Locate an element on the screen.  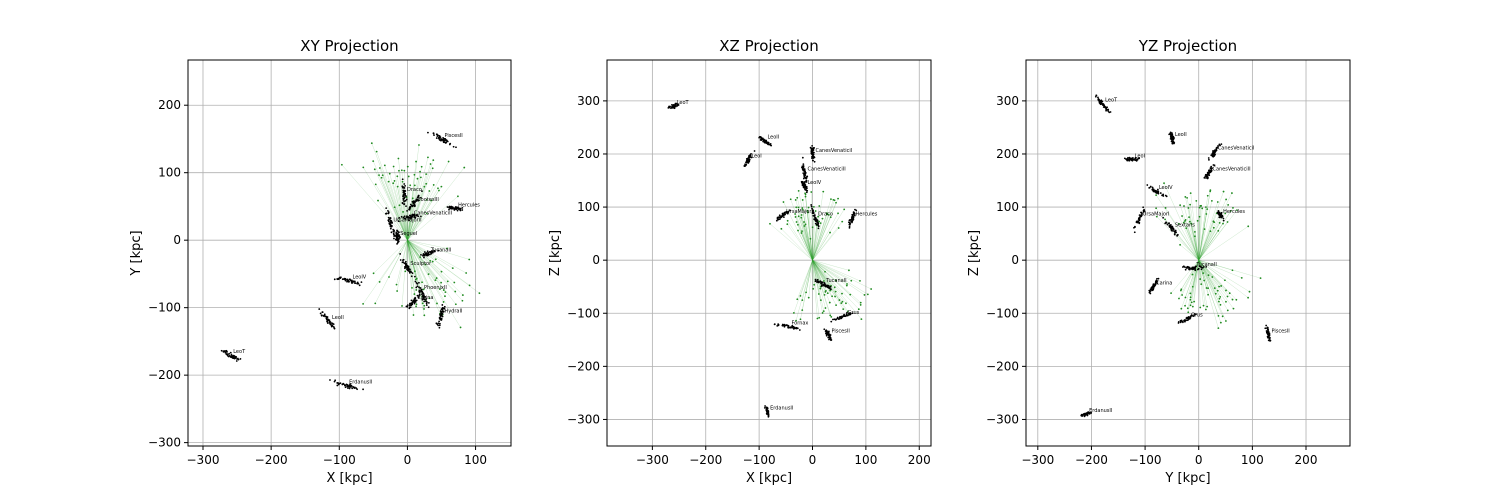
y-axis-label: Y [kpc] is located at coordinates (136, 253).